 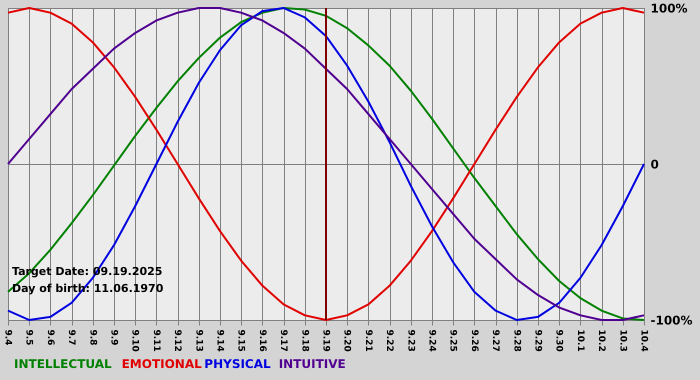 What do you see at coordinates (162, 364) in the screenshot?
I see `text: EMOTIONAL` at bounding box center [162, 364].